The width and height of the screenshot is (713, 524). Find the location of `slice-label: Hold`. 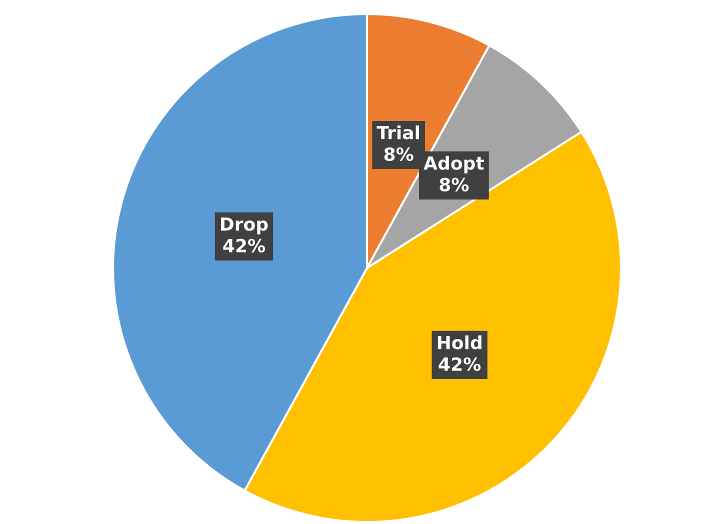

slice-label: Hold is located at coordinates (460, 342).